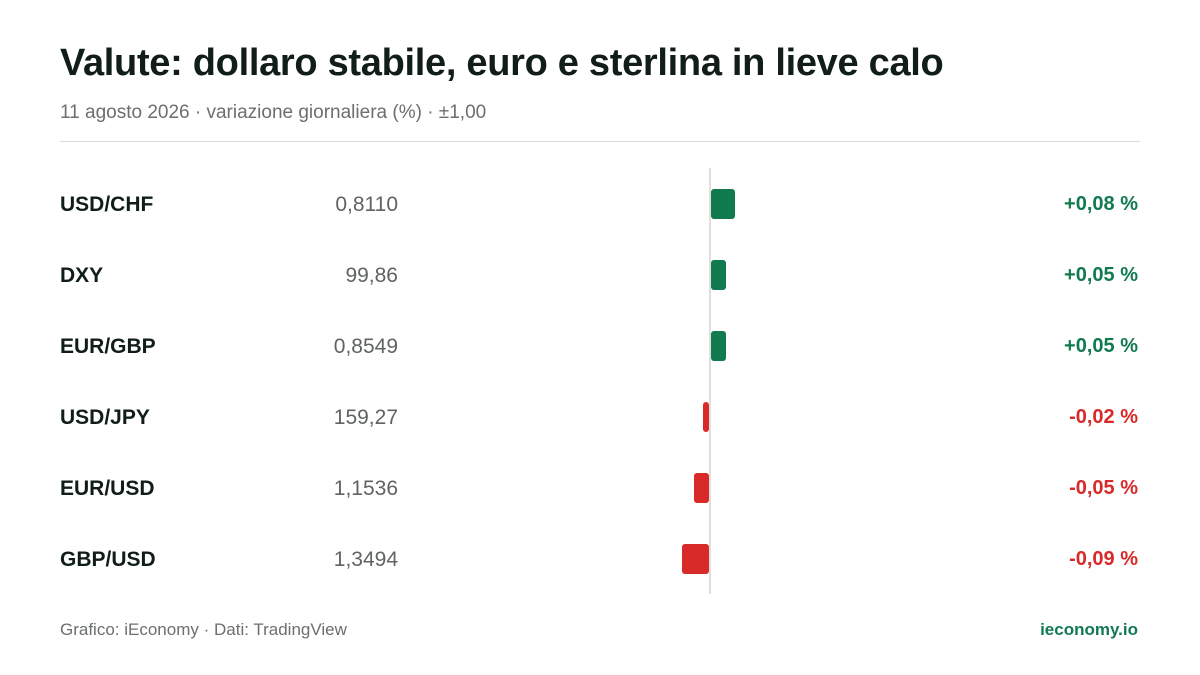 Image resolution: width=1200 pixels, height=675 pixels. Describe the element at coordinates (600, 489) in the screenshot. I see `table-row: EUR/USD 1,1536 -0,05 %` at that location.